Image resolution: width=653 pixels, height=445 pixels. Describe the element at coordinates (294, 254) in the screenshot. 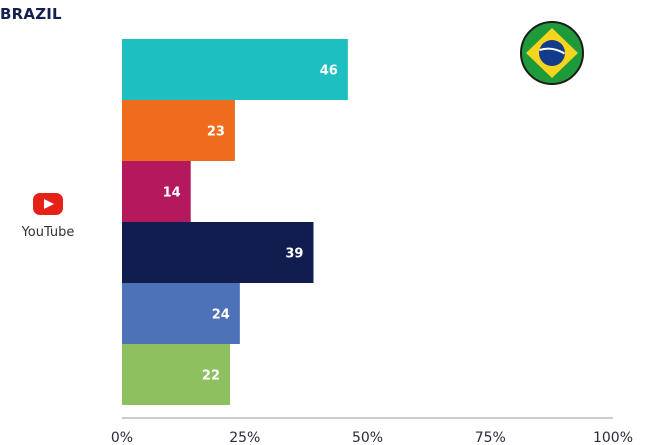

I see `bar-4-value-label: 39` at that location.